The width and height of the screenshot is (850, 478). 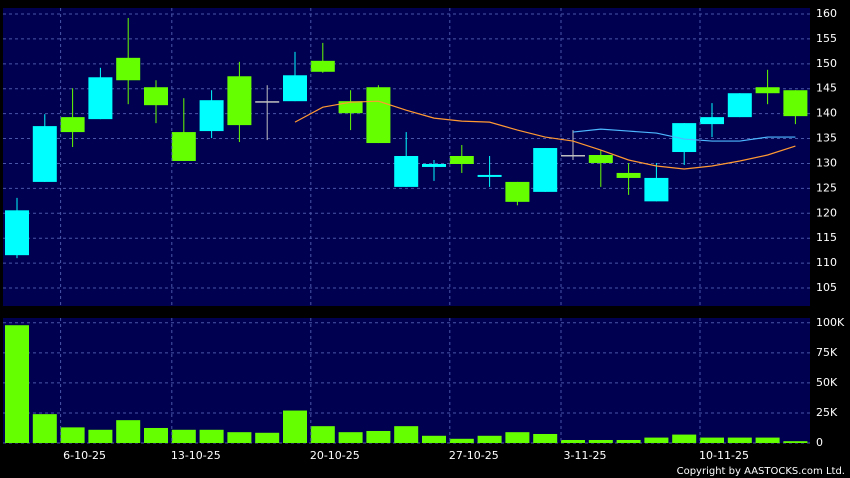 What do you see at coordinates (827, 382) in the screenshot?
I see `y-tick-label: 50K` at bounding box center [827, 382].